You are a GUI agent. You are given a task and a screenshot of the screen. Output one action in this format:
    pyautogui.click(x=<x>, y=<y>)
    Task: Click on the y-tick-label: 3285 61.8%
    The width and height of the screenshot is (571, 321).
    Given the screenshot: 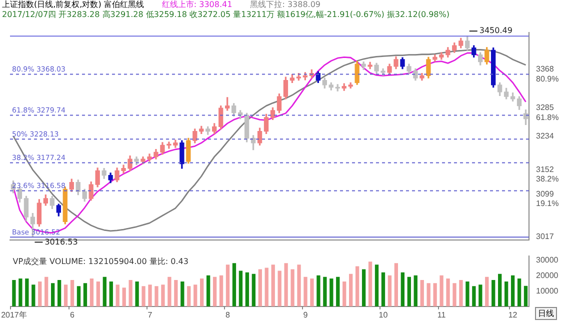 What is the action you would take?
    pyautogui.click(x=547, y=112)
    